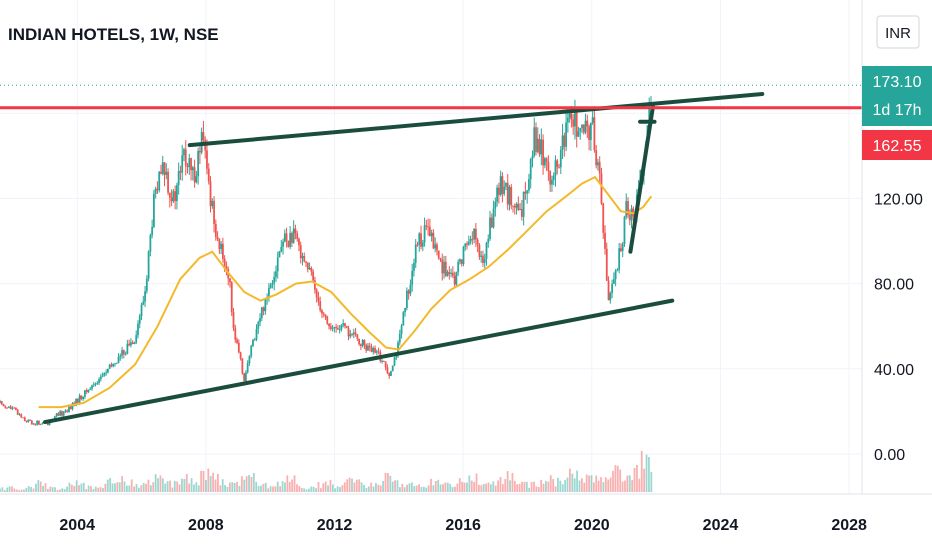 The image size is (932, 550). I want to click on currency-button, so click(898, 32).